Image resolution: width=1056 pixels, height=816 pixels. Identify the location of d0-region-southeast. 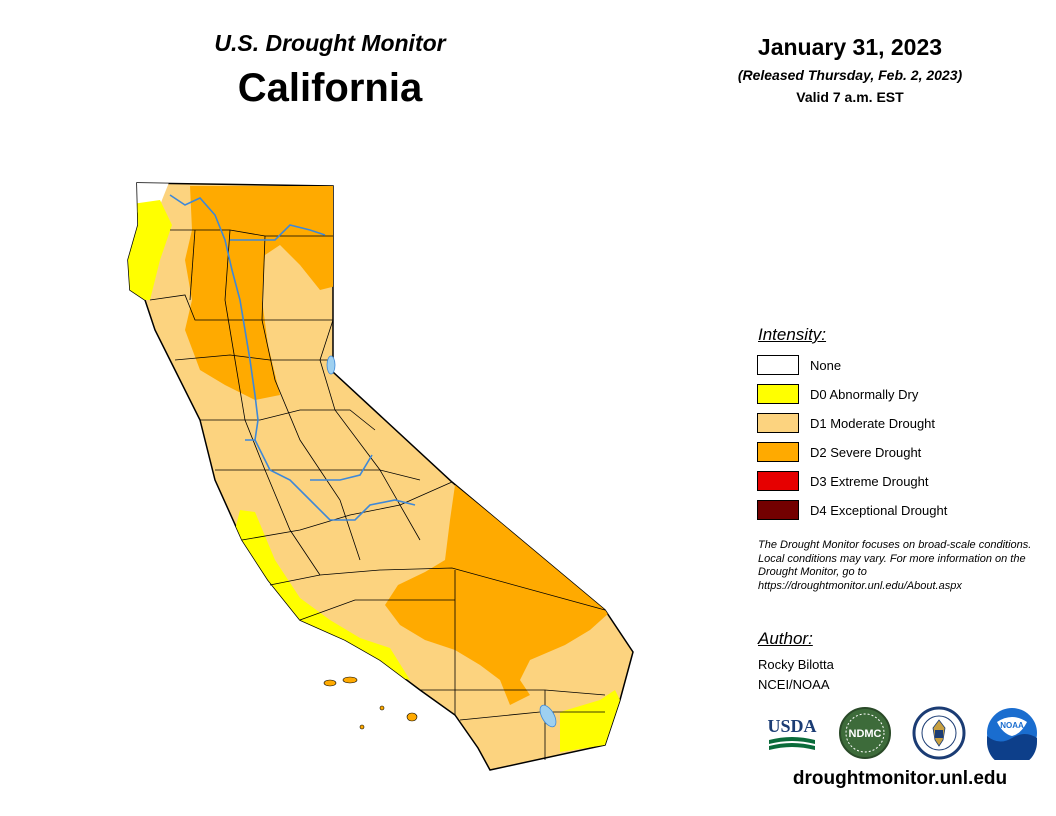
(590, 721).